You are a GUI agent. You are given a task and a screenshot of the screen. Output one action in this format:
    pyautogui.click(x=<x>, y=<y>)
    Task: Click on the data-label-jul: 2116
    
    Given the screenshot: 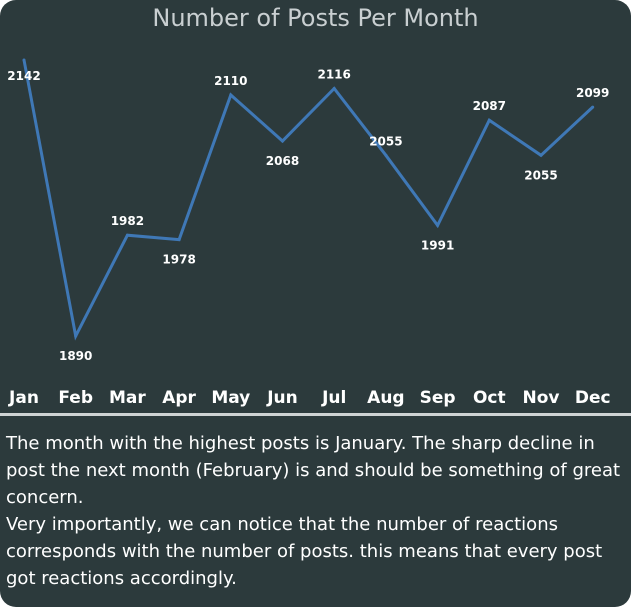 What is the action you would take?
    pyautogui.click(x=333, y=74)
    